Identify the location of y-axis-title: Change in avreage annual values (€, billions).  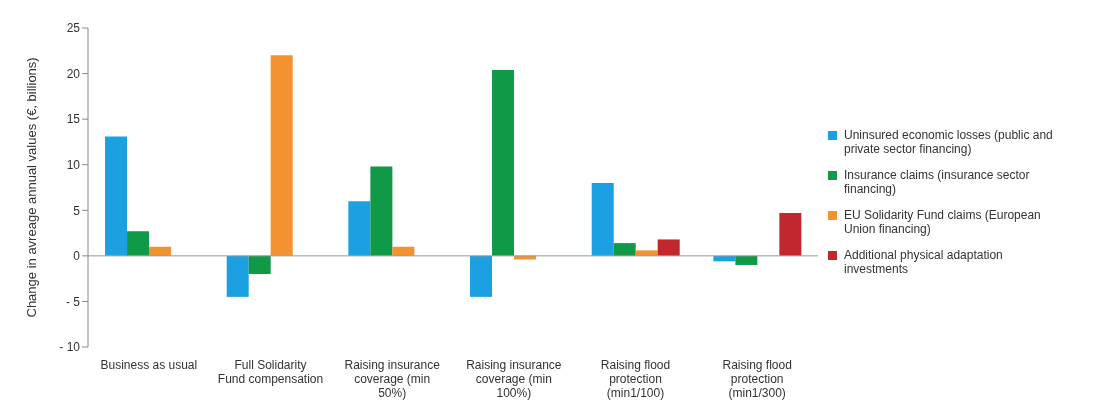
(31, 187).